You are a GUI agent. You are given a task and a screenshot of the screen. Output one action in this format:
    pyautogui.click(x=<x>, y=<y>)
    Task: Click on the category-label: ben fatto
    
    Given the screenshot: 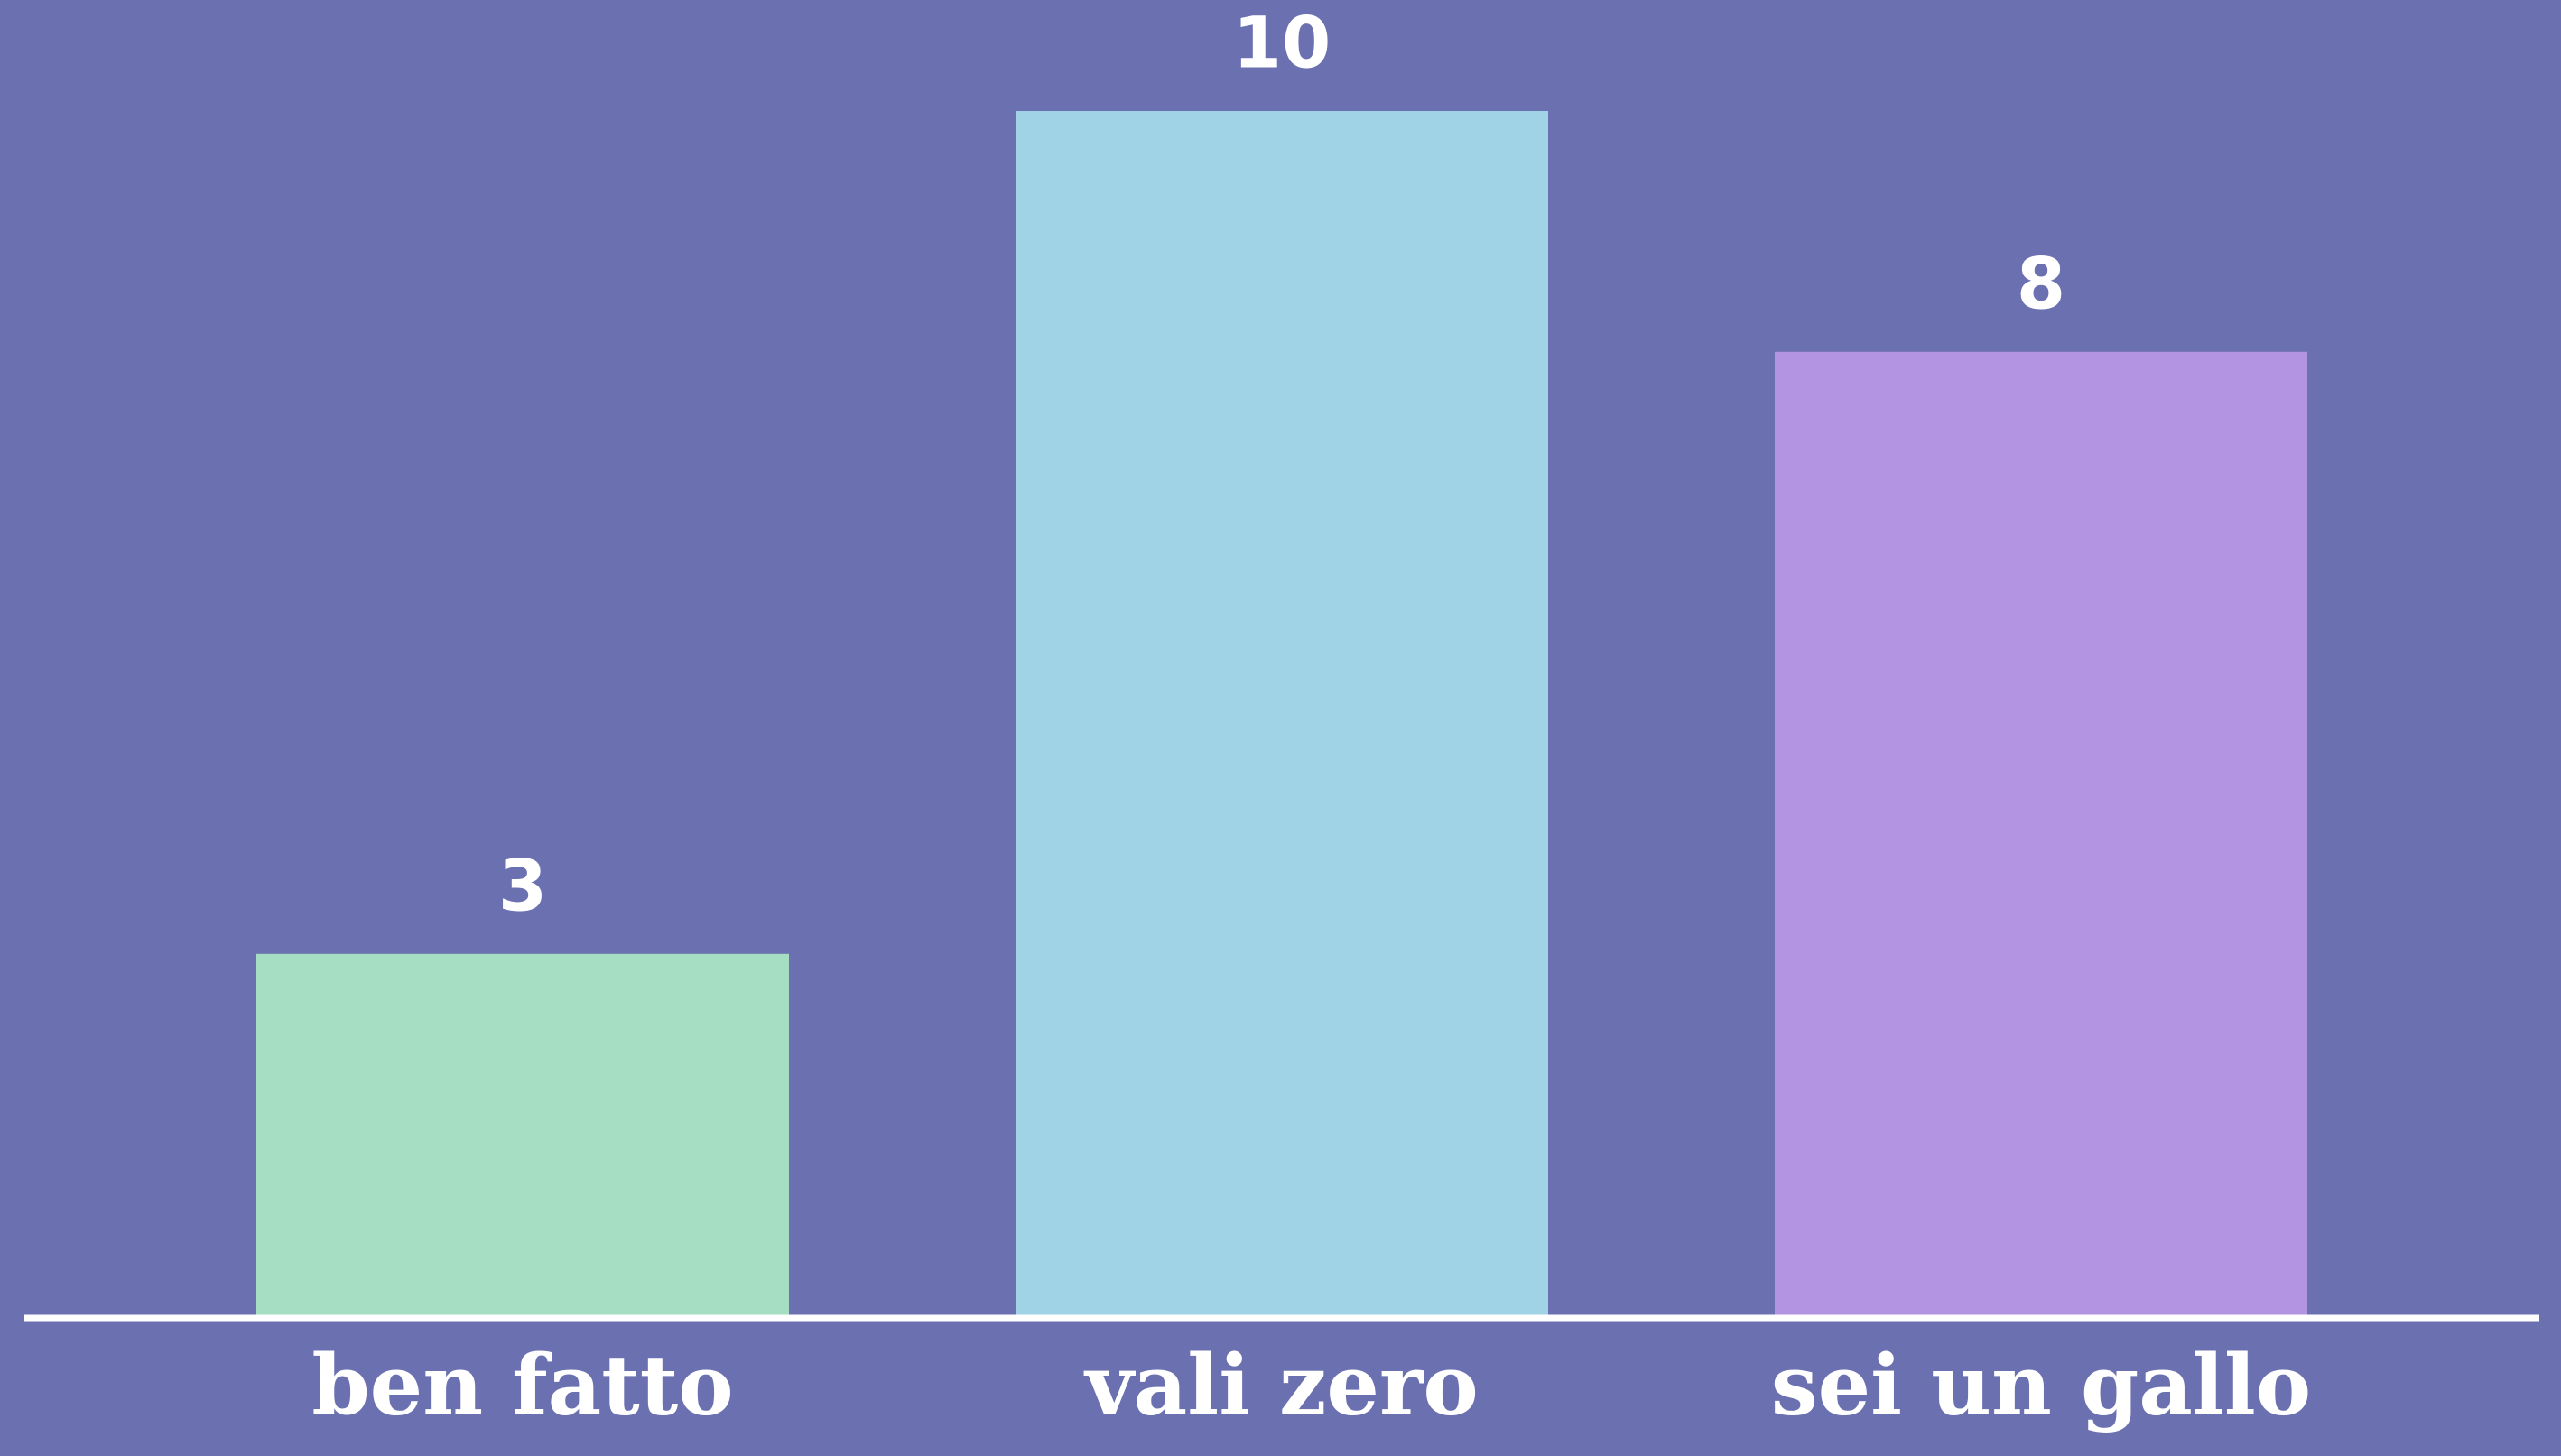 What is the action you would take?
    pyautogui.click(x=522, y=1386)
    